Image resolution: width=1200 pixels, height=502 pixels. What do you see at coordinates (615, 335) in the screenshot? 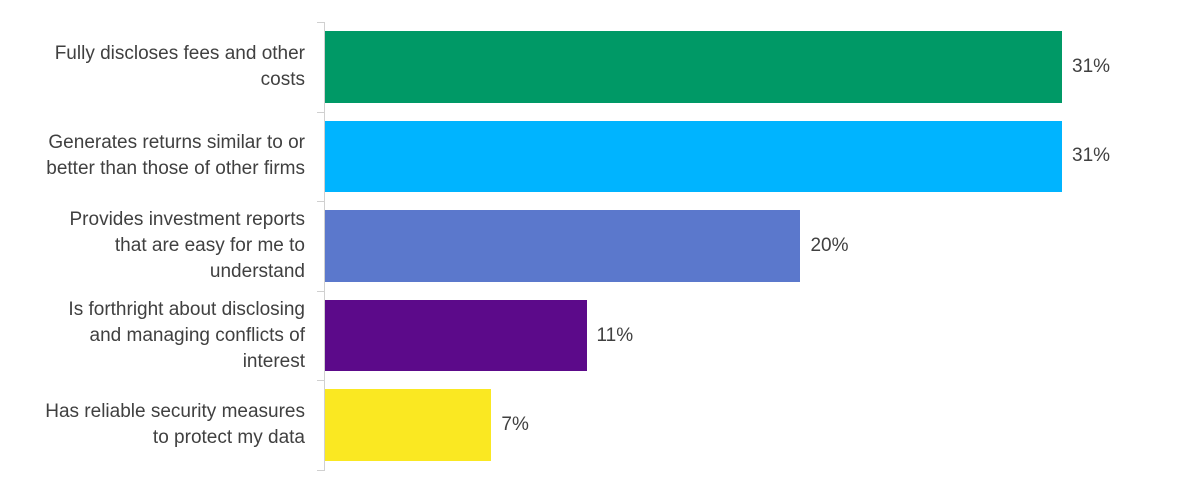
I see `value-label: 11%` at bounding box center [615, 335].